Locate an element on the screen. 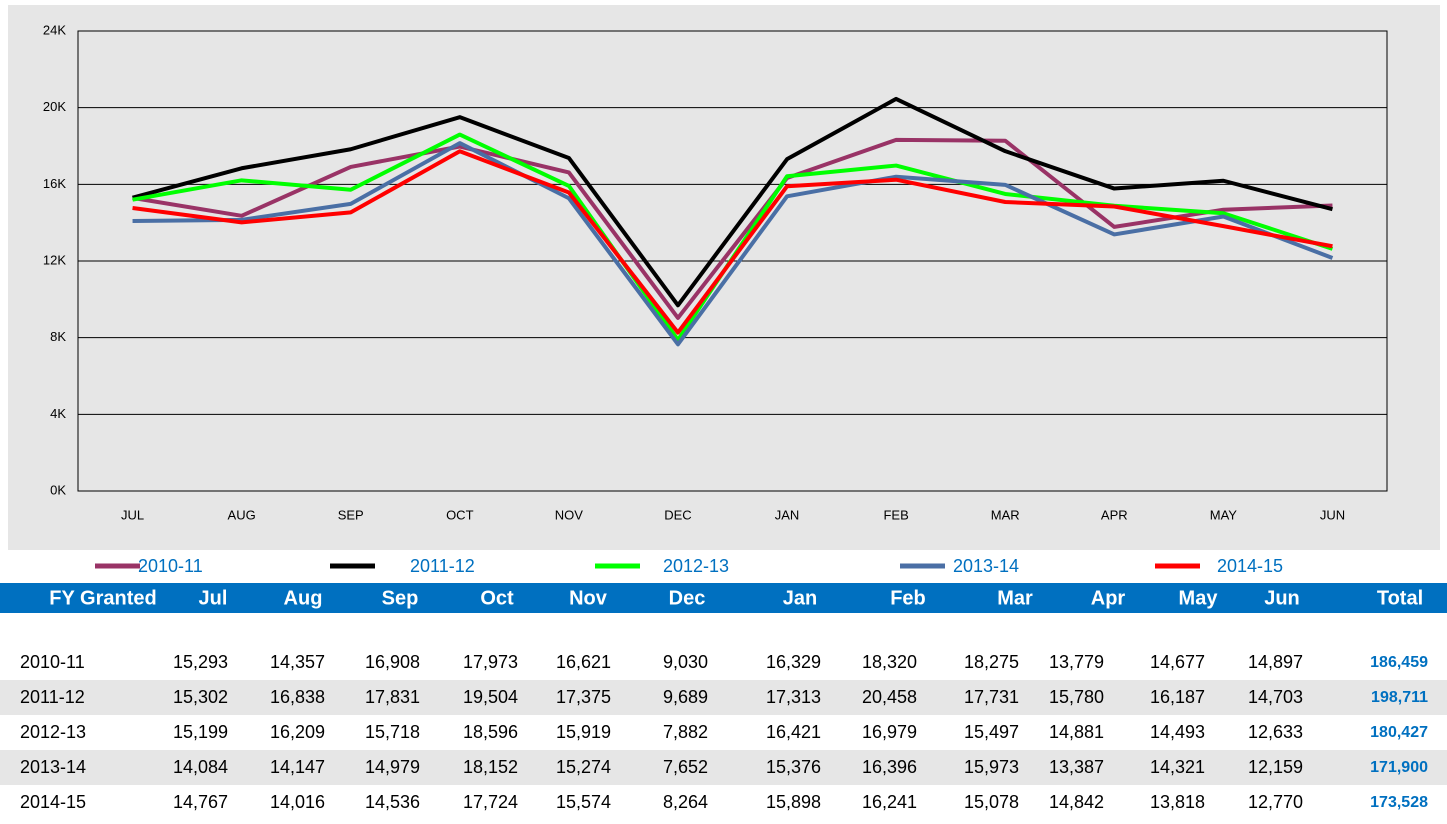 This screenshot has height=824, width=1447. table-cell: 16,329 is located at coordinates (793, 662).